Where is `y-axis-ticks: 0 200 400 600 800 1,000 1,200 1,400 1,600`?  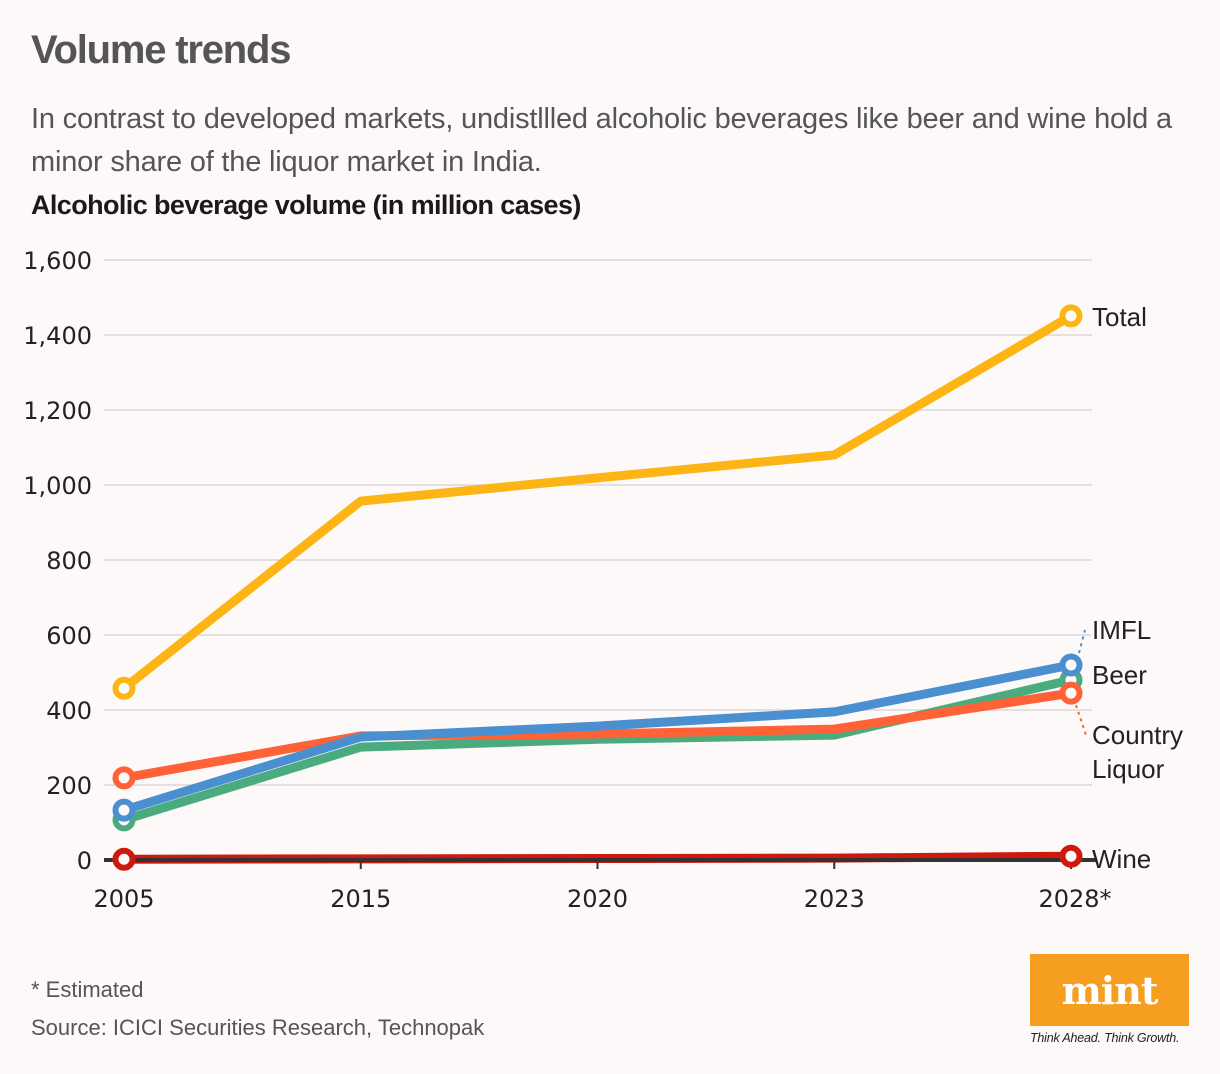
y-axis-ticks: 0 200 400 600 800 1,000 1,200 1,400 1,600 is located at coordinates (57, 561).